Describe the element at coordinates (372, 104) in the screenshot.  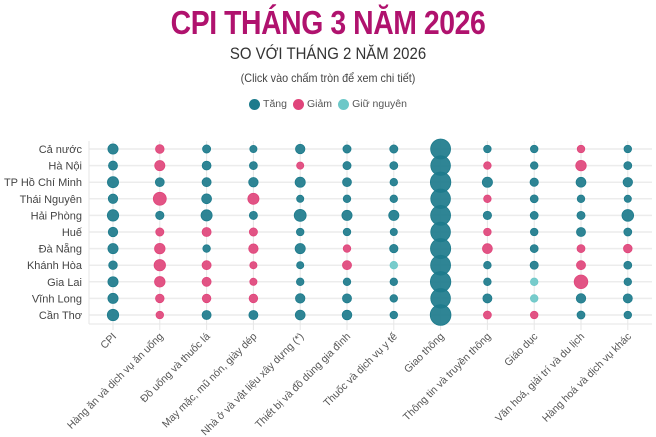
I see `legend-item-giu-nguyen: Giữ nguyên` at that location.